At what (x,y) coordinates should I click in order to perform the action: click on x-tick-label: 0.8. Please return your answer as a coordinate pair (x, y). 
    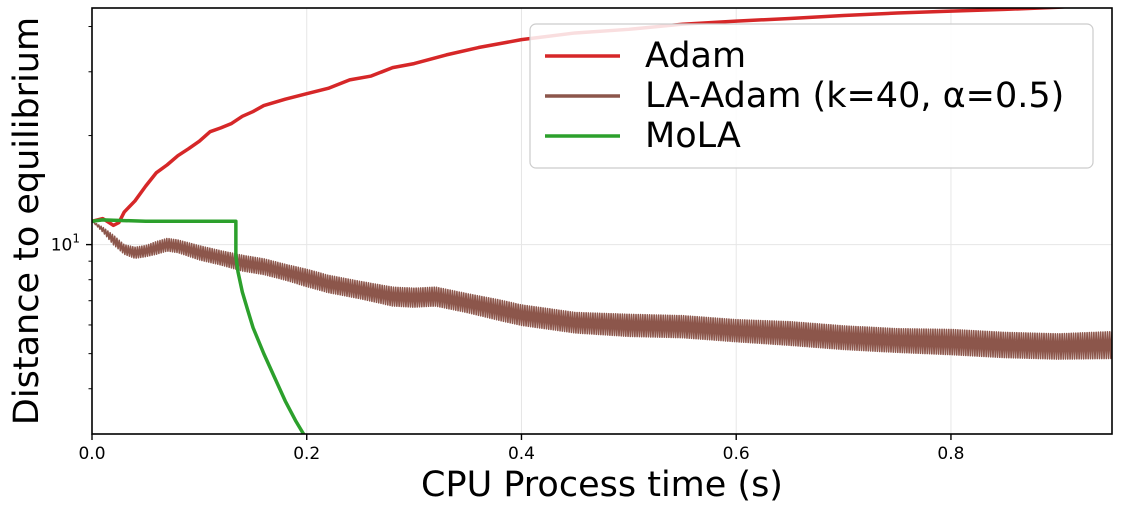
    Looking at the image, I should click on (950, 454).